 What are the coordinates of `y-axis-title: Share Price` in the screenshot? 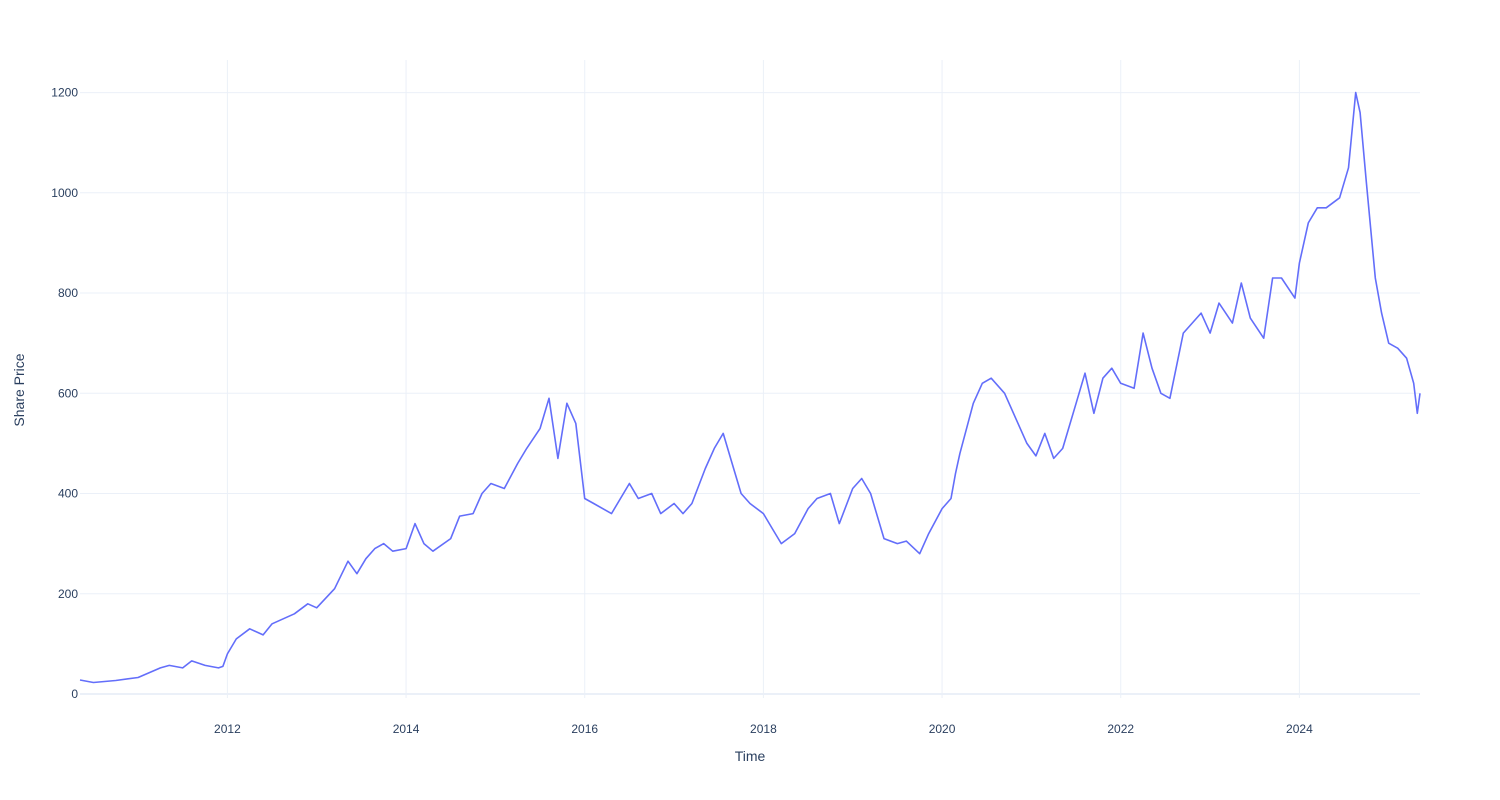 It's located at (19, 389).